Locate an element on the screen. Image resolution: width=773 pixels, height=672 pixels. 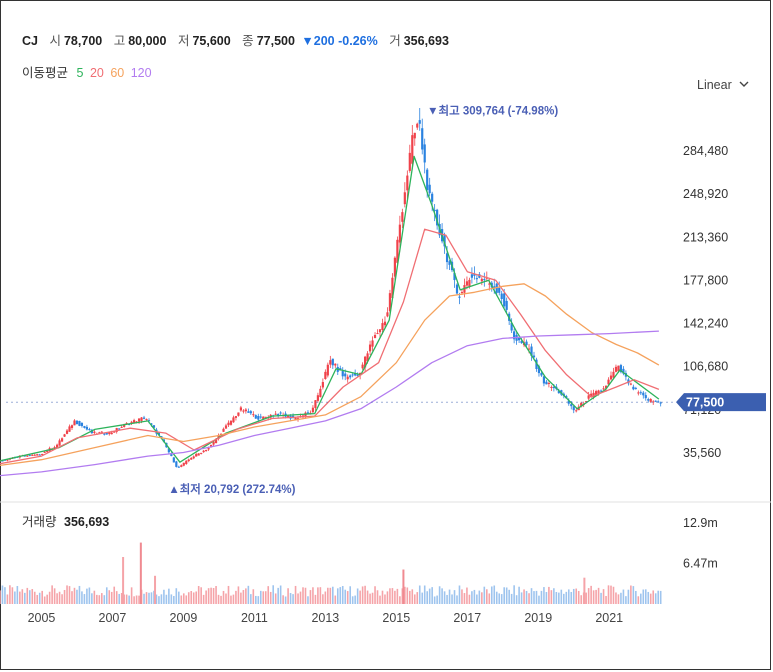
ma-20-label: 20 is located at coordinates (96, 73).